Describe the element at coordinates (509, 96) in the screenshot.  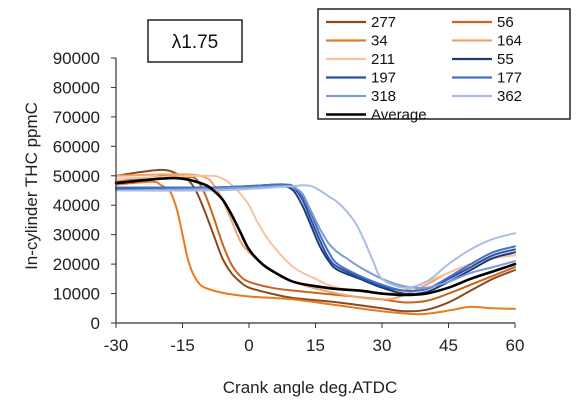
I see `legend-label: 362` at that location.